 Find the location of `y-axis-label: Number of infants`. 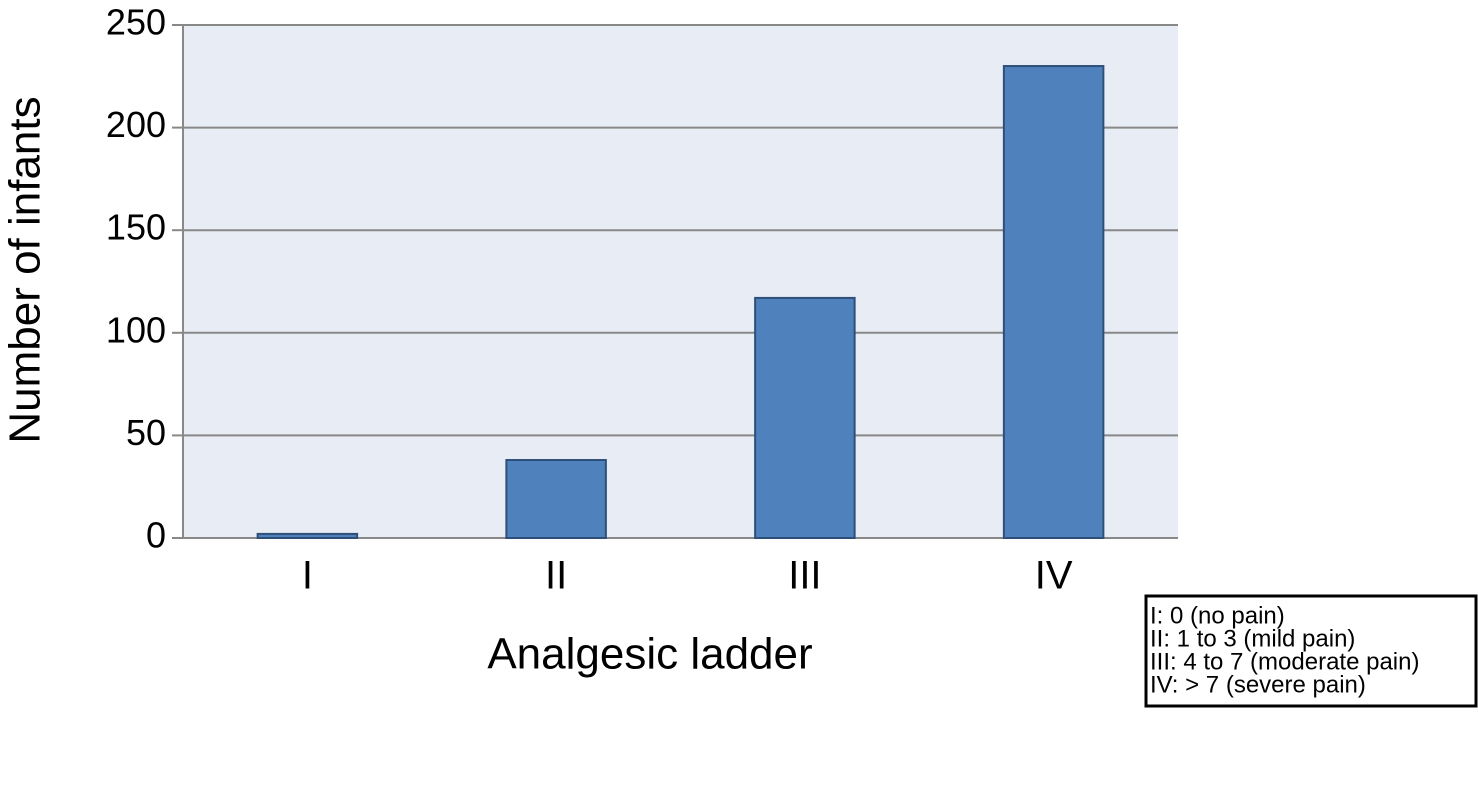

y-axis-label: Number of infants is located at coordinates (25, 269).